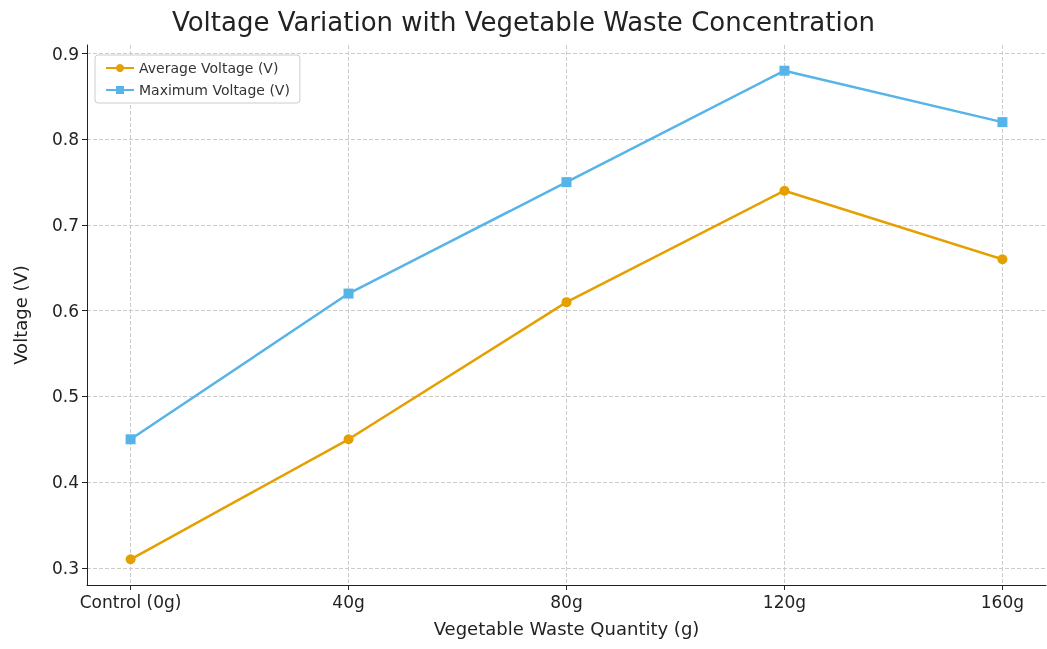 The image size is (1047, 649). What do you see at coordinates (348, 601) in the screenshot?
I see `x-tick-label: 40g` at bounding box center [348, 601].